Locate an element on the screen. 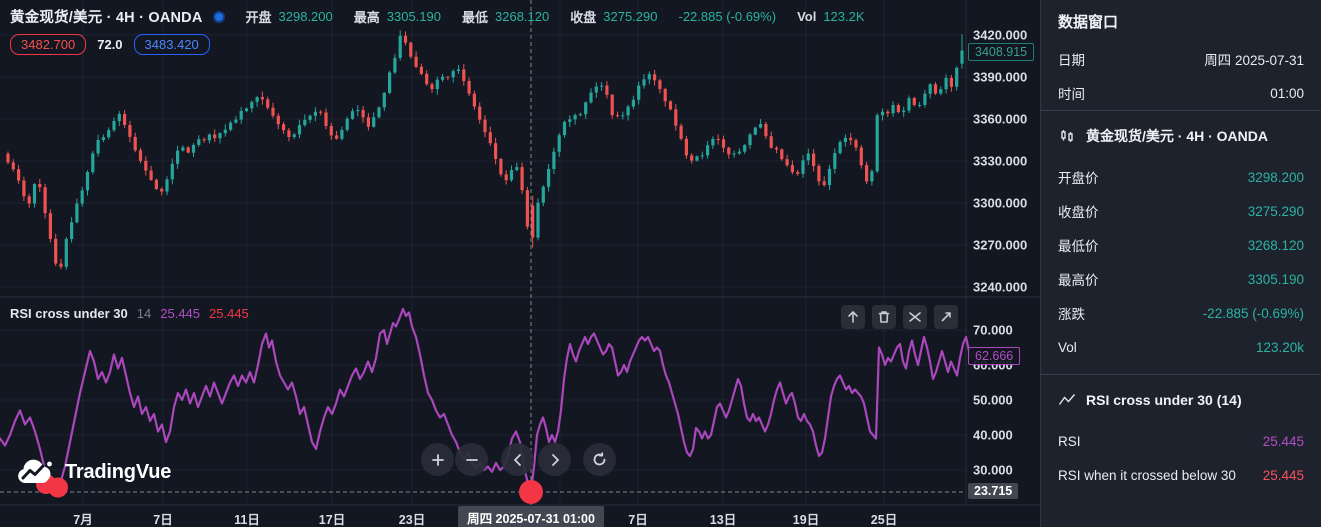 The height and width of the screenshot is (527, 1321). delete-pane-button is located at coordinates (884, 317).